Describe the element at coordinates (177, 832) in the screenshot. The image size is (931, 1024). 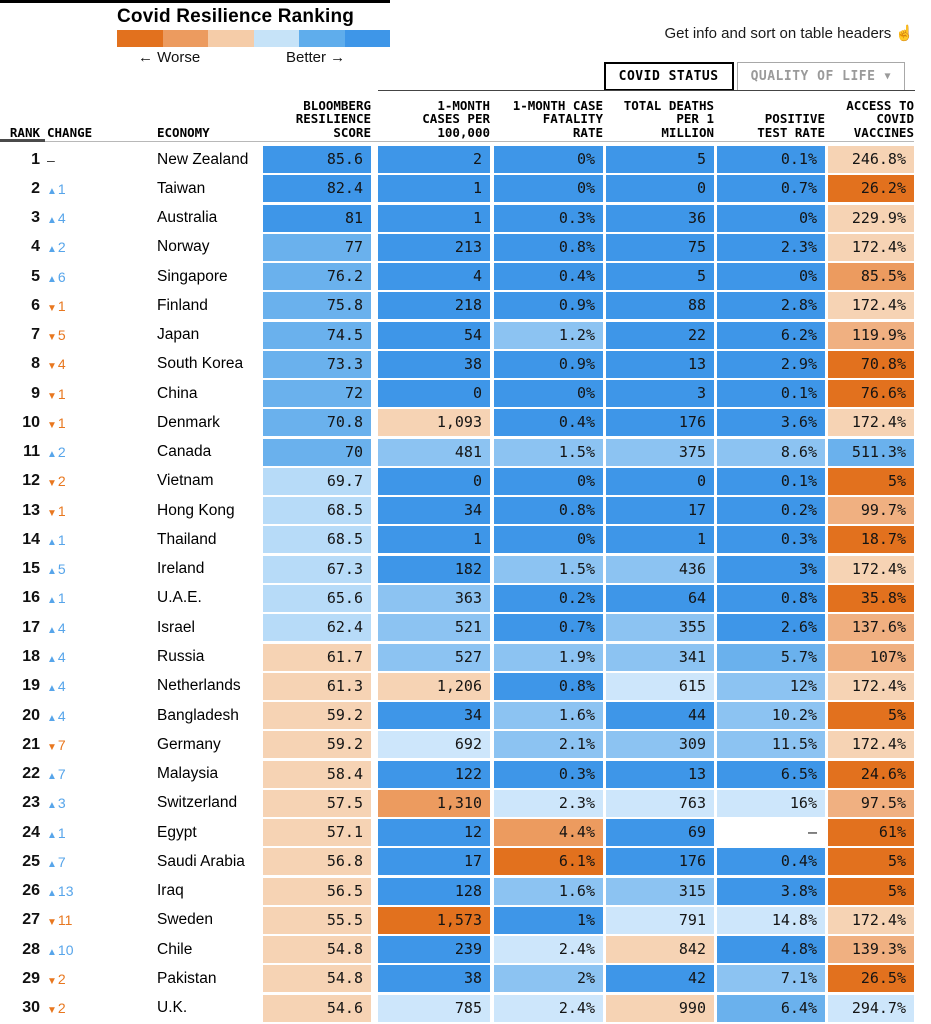
I see `economy-name: Egypt` at that location.